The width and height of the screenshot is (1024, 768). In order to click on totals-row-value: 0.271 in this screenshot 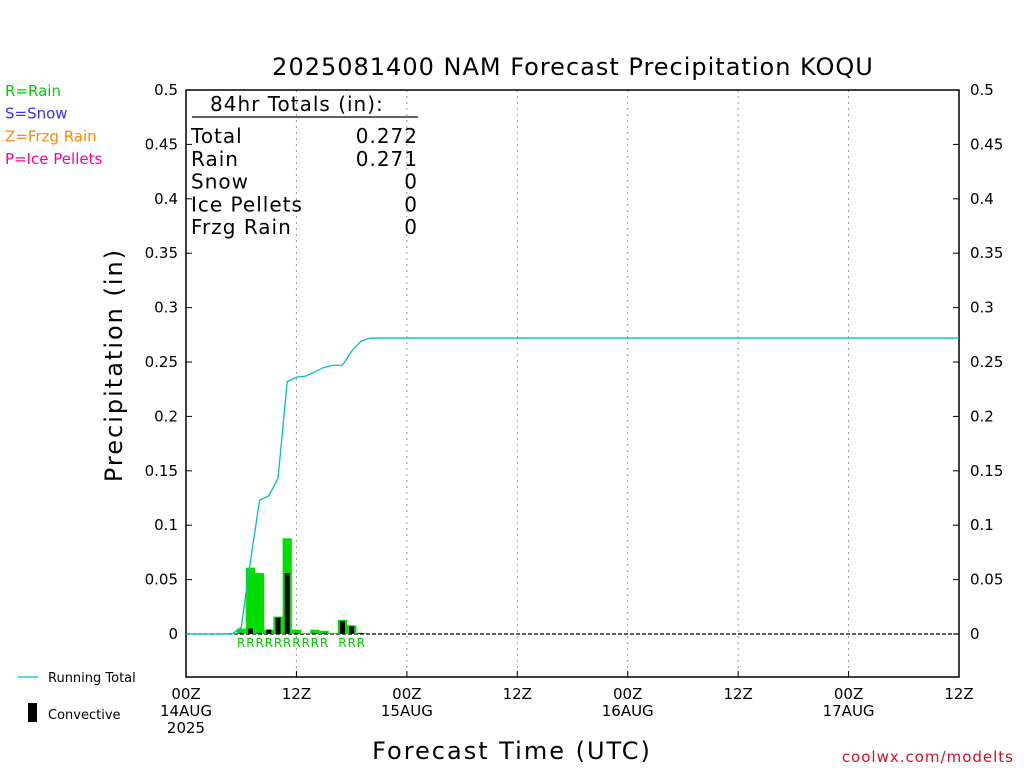, I will do `click(387, 159)`.